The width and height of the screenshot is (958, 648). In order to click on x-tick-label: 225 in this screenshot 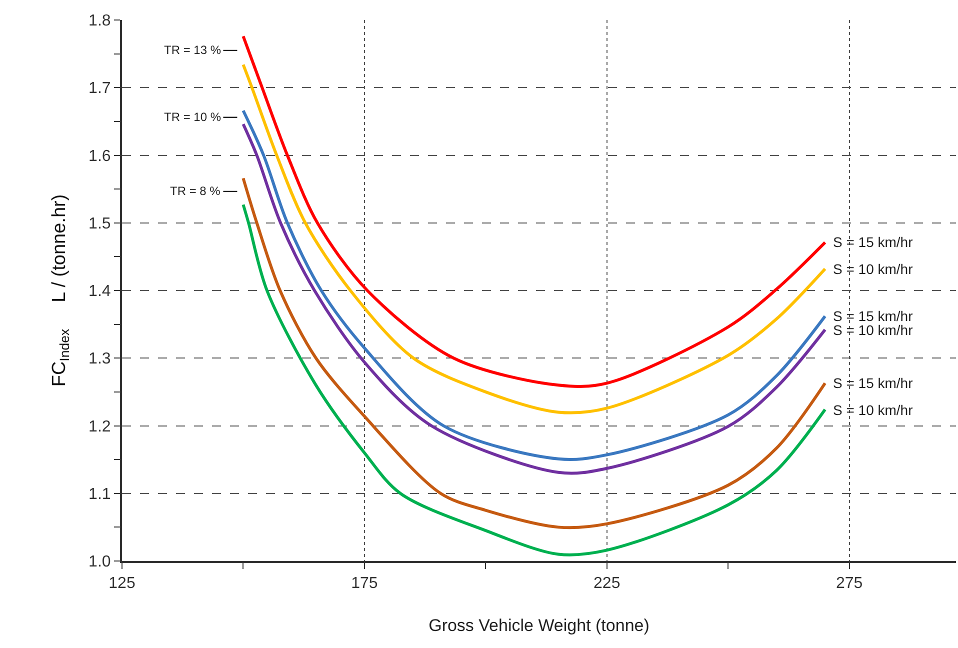, I will do `click(607, 583)`.